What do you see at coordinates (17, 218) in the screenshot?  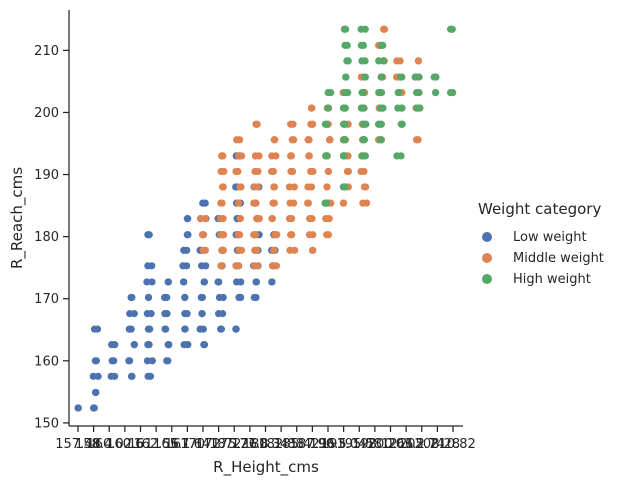 I see `y-axis-title: R_Reach_cms` at bounding box center [17, 218].